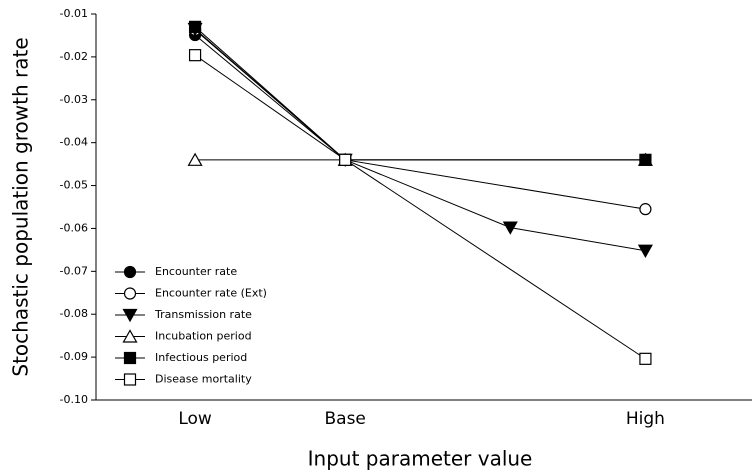  I want to click on legend-label: Encounter rate, so click(196, 271).